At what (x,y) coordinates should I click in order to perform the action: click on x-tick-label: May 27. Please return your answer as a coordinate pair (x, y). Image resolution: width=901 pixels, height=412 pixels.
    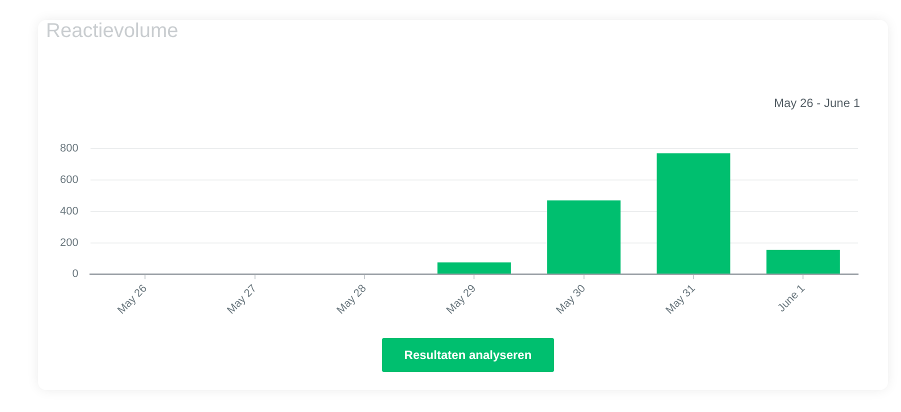
    Looking at the image, I should click on (242, 299).